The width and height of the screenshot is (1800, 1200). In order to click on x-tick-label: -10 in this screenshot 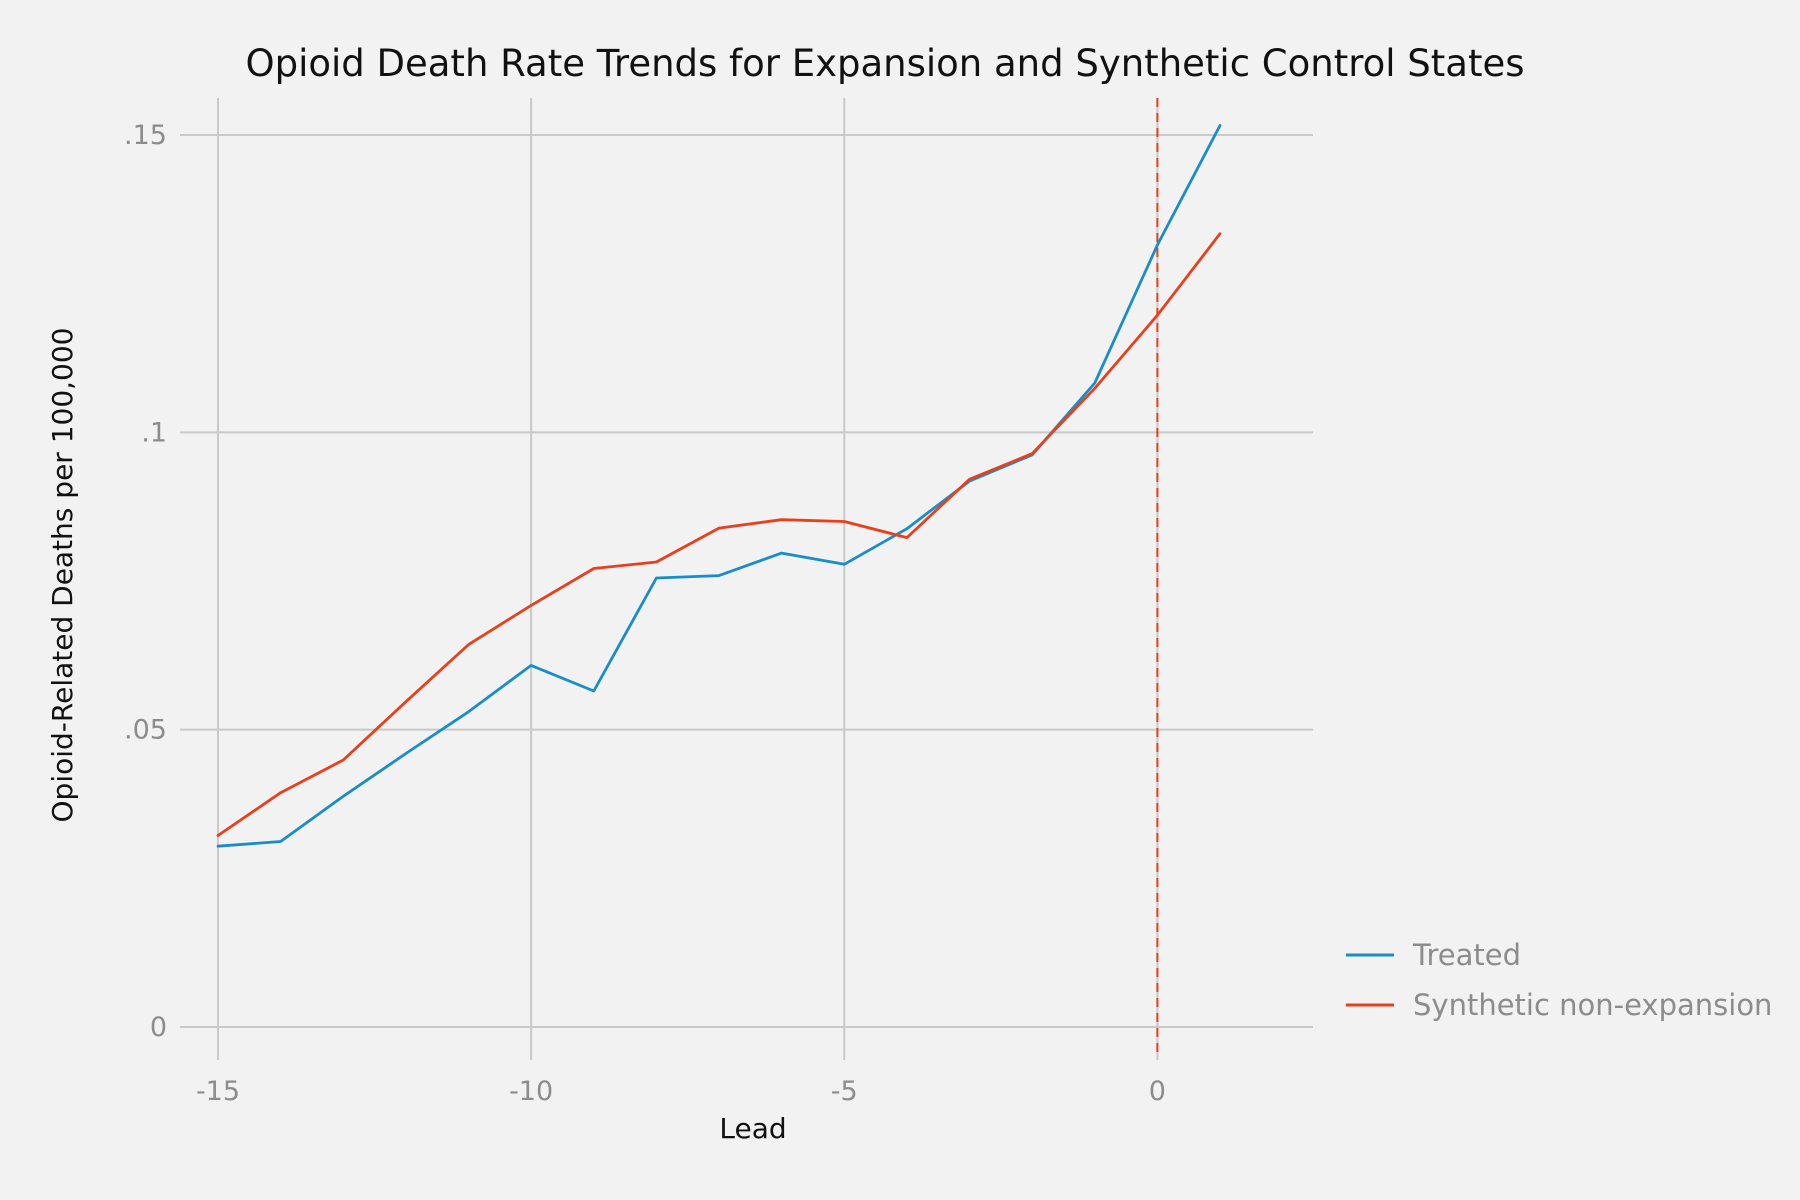, I will do `click(531, 1091)`.